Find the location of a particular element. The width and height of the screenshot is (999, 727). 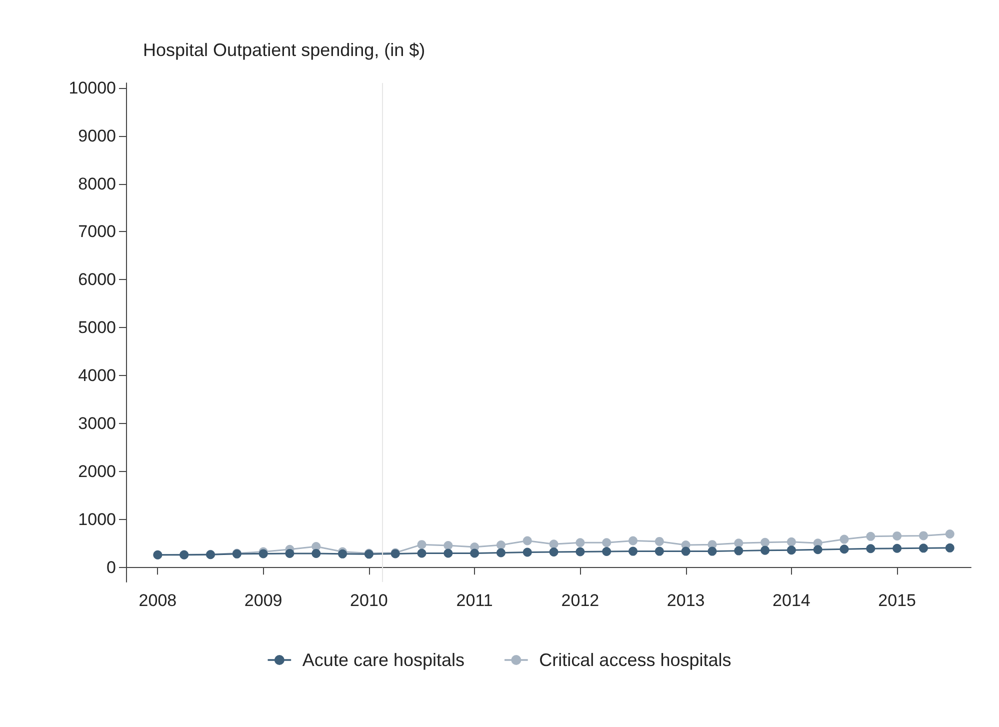

x-tick-label: 2011 is located at coordinates (474, 600).